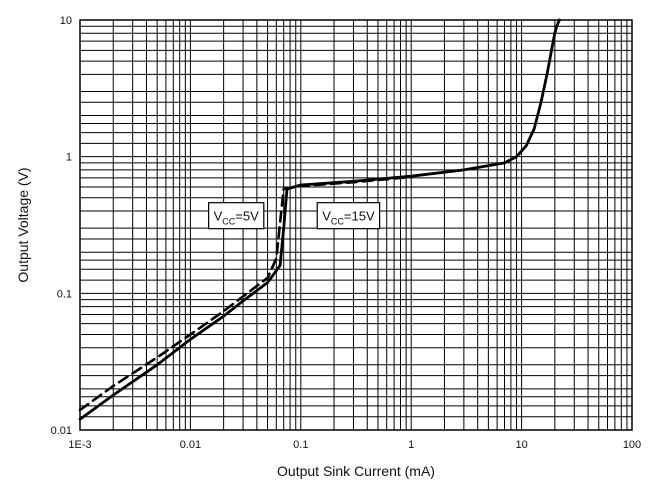  What do you see at coordinates (521, 445) in the screenshot?
I see `x-tick-label: 10` at bounding box center [521, 445].